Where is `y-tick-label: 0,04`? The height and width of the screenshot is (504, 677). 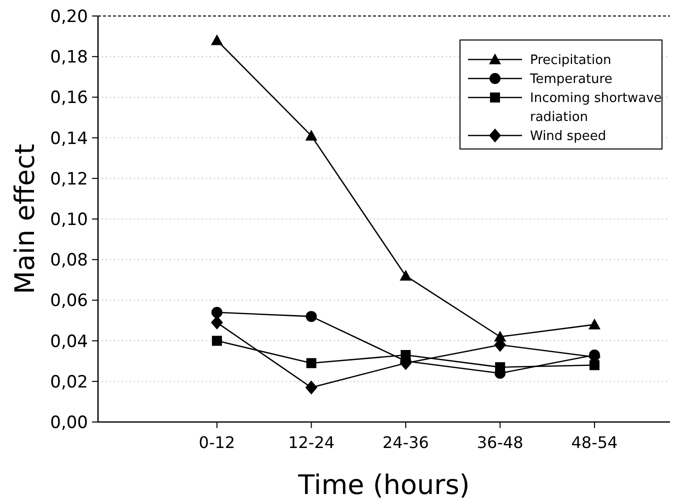 y-tick-label: 0,04 is located at coordinates (69, 342).